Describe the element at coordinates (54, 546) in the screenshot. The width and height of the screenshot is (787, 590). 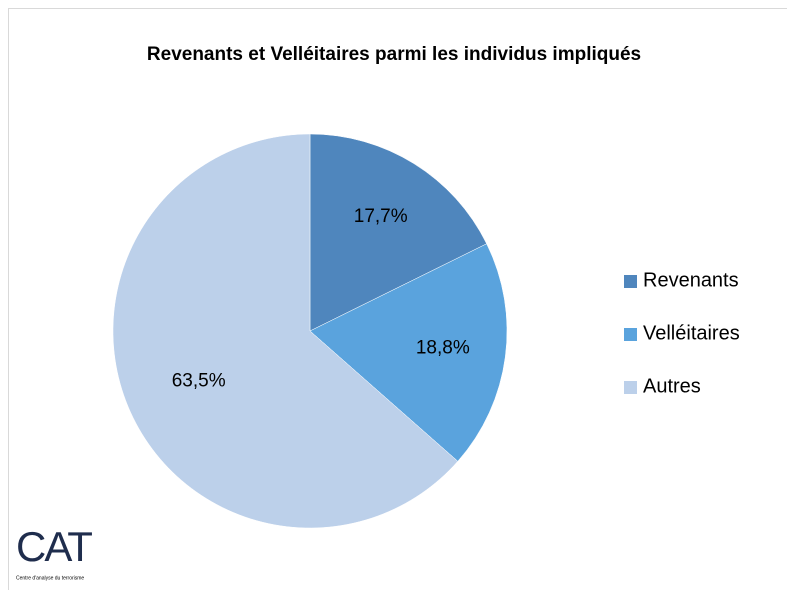
I see `logo-text: CAT` at that location.